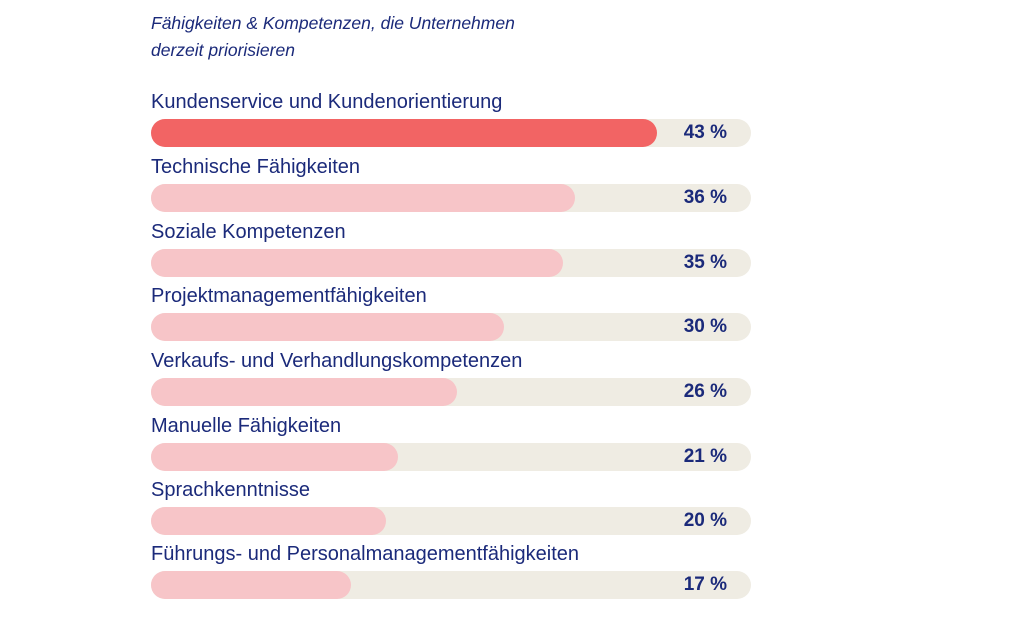 The image size is (1024, 620). I want to click on value-label: 36 %, so click(705, 197).